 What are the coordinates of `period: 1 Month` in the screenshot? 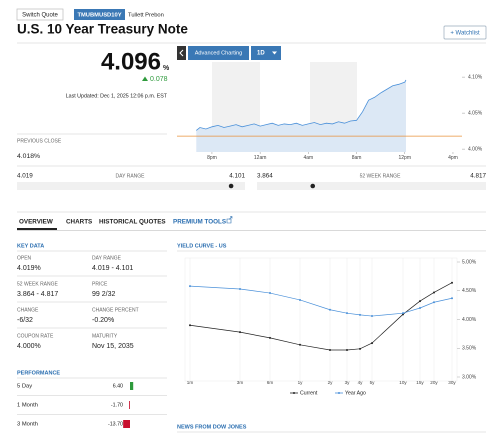 It's located at (27, 406).